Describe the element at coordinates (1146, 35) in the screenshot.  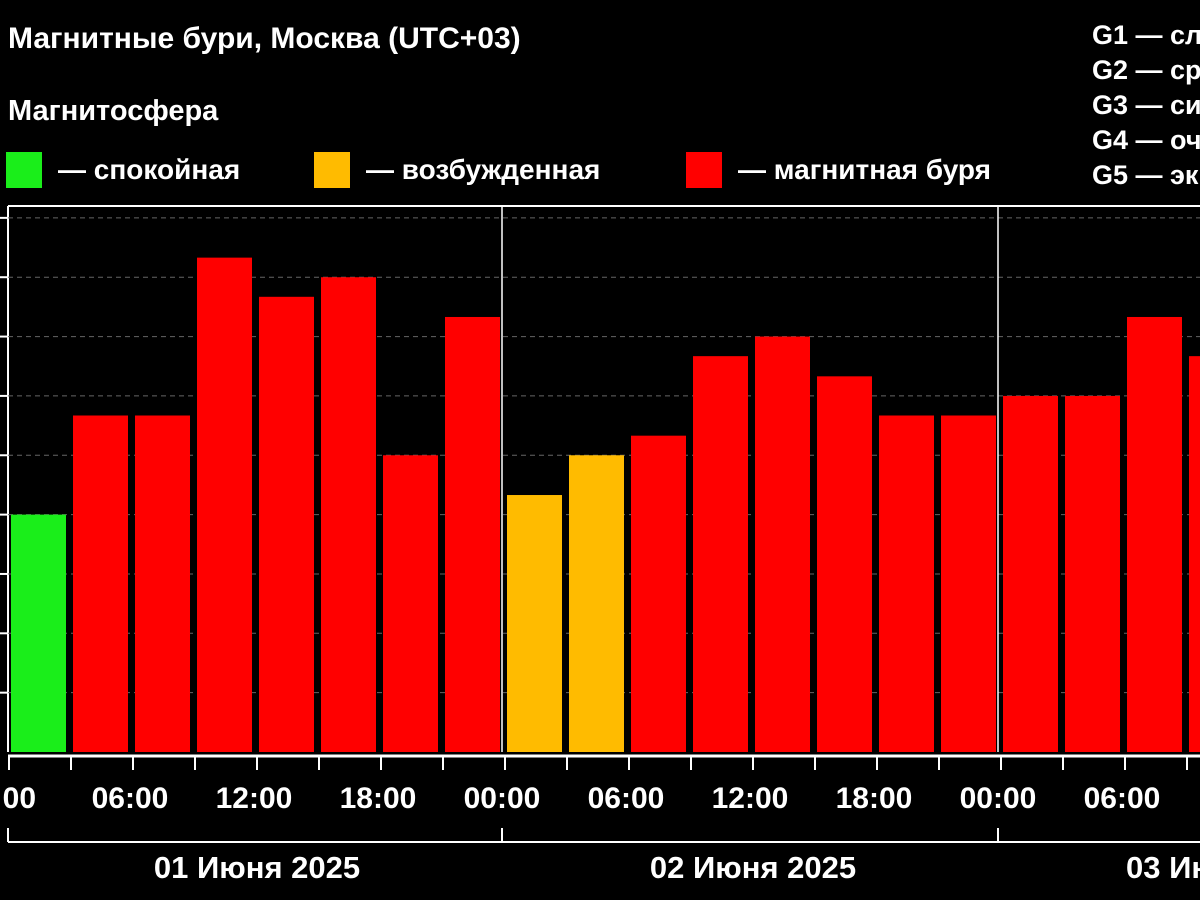
I see `g-scale-item: G1 — сл` at that location.